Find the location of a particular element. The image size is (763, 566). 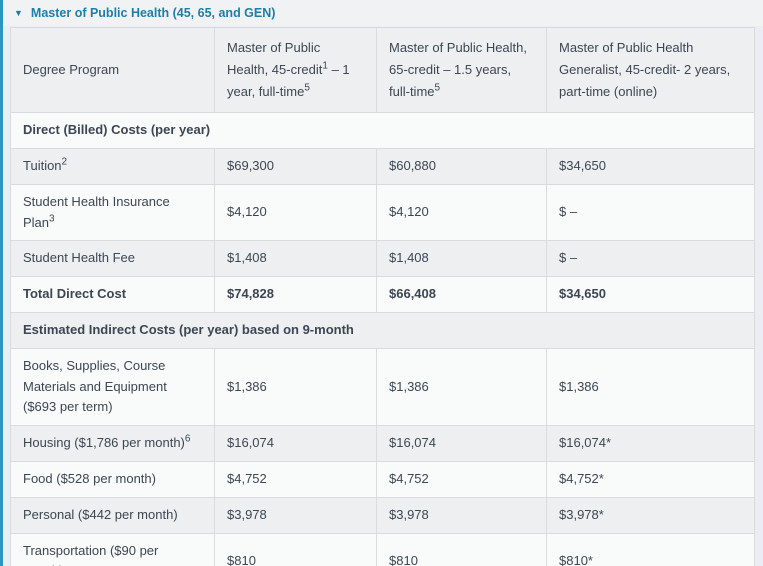

row-label-cell: Transportation ($90 per month) is located at coordinates (112, 549).